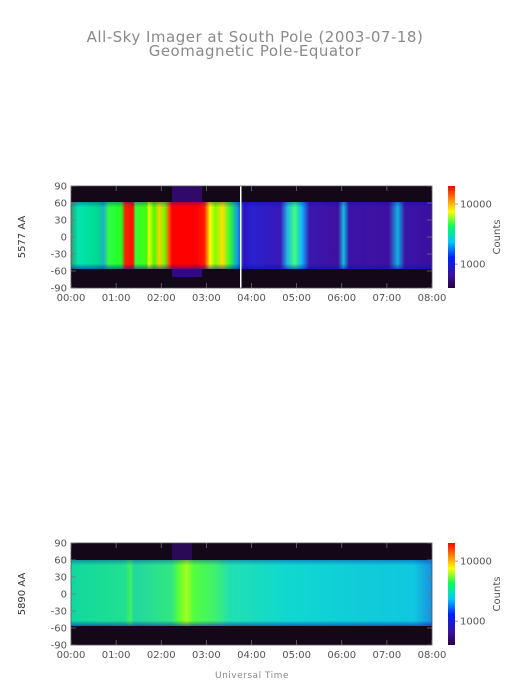  I want to click on panel-5890-ytick-label: -30, so click(59, 612).